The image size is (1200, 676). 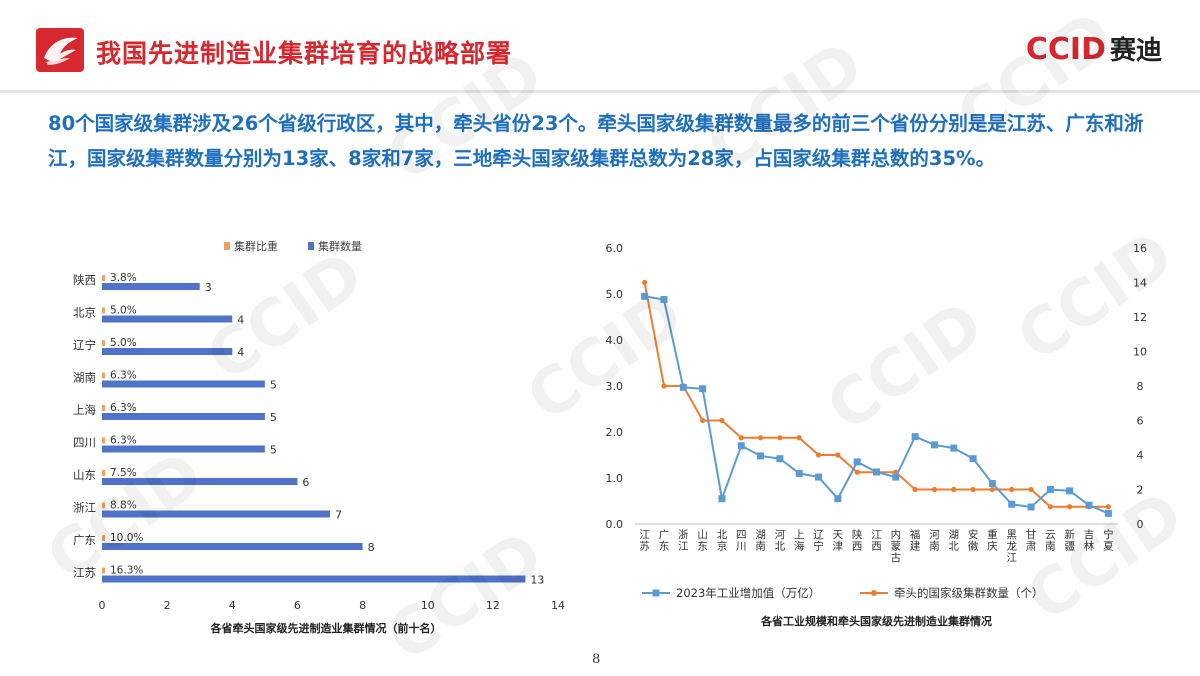 What do you see at coordinates (232, 605) in the screenshot?
I see `x-tick-label: 4` at bounding box center [232, 605].